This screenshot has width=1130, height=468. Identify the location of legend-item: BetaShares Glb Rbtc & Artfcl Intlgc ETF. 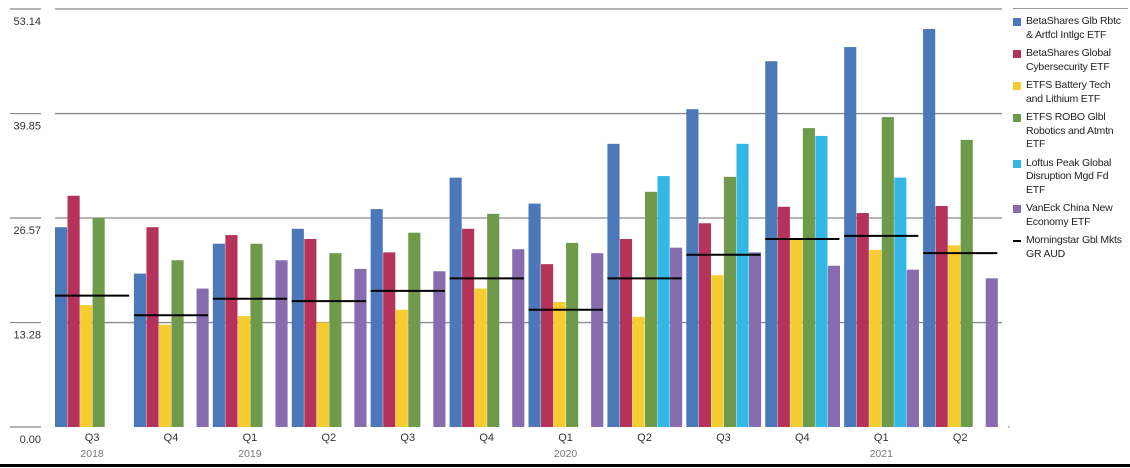
(1070, 28).